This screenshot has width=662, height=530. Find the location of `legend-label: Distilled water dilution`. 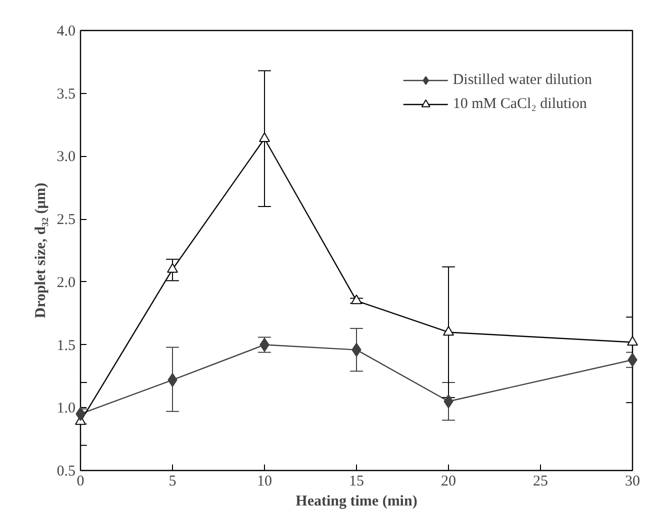

legend-label: Distilled water dilution is located at coordinates (522, 80).